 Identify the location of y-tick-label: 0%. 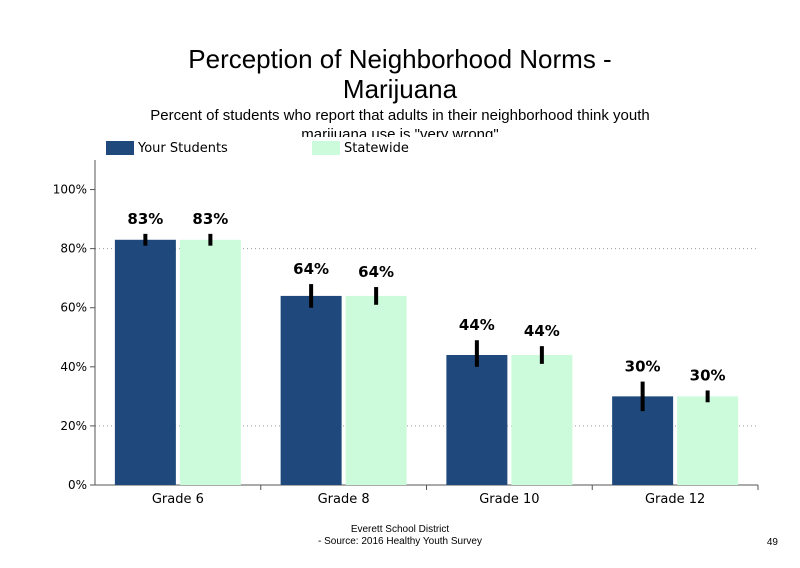
(77, 485).